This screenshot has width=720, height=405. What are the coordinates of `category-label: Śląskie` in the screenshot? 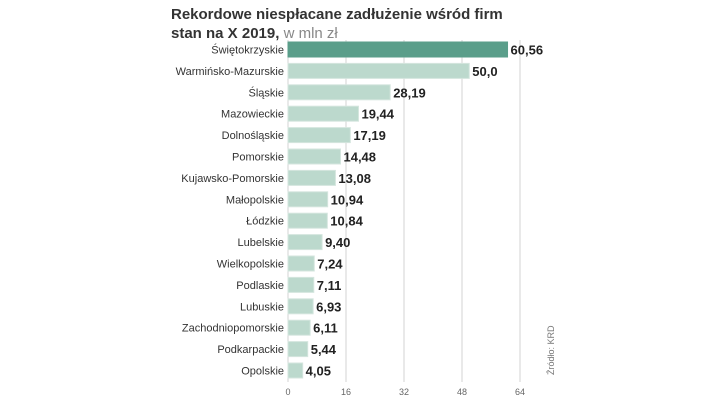 It's located at (266, 92).